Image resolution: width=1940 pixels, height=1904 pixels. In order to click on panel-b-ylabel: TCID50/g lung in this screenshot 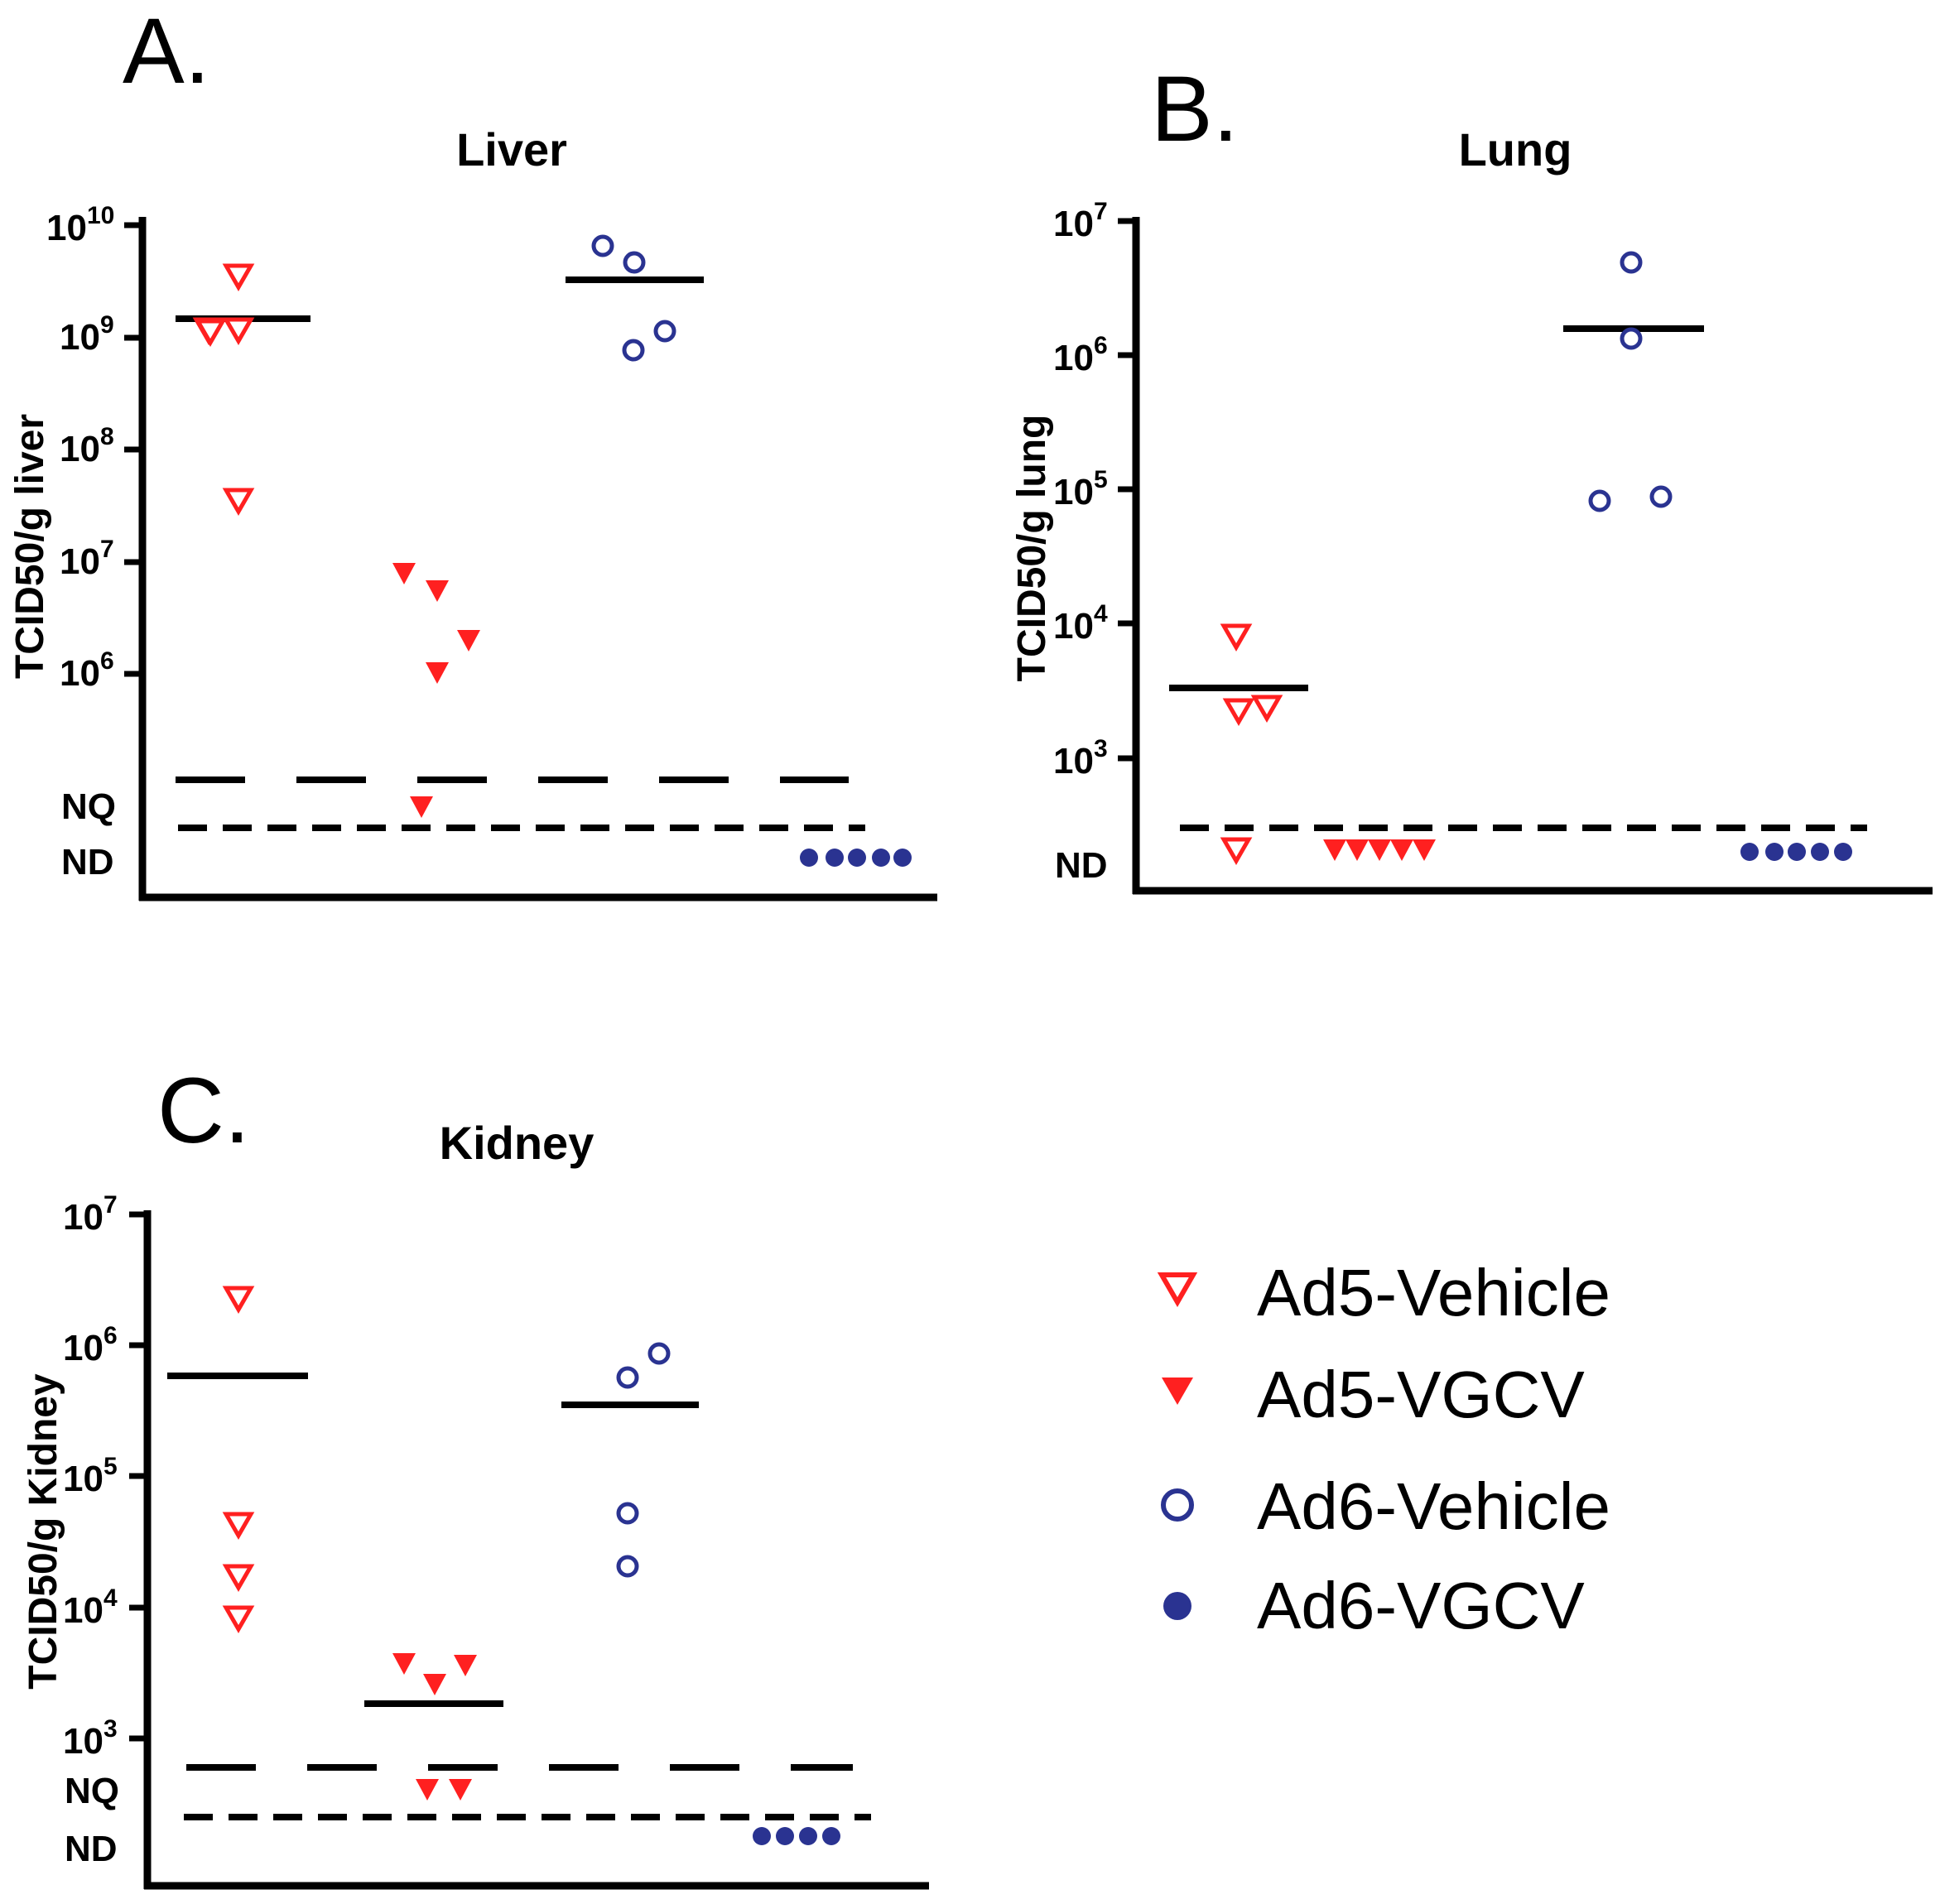, I will do `click(1032, 548)`.